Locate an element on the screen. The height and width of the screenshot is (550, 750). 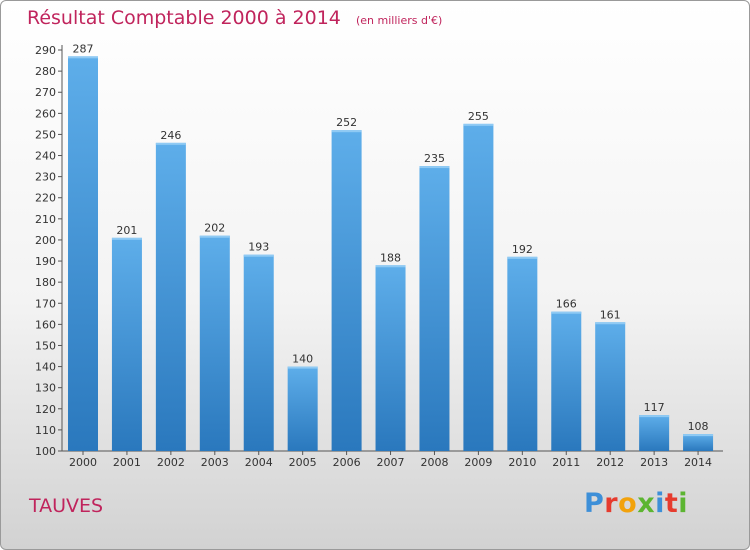
value-label-2013: 117 is located at coordinates (654, 407).